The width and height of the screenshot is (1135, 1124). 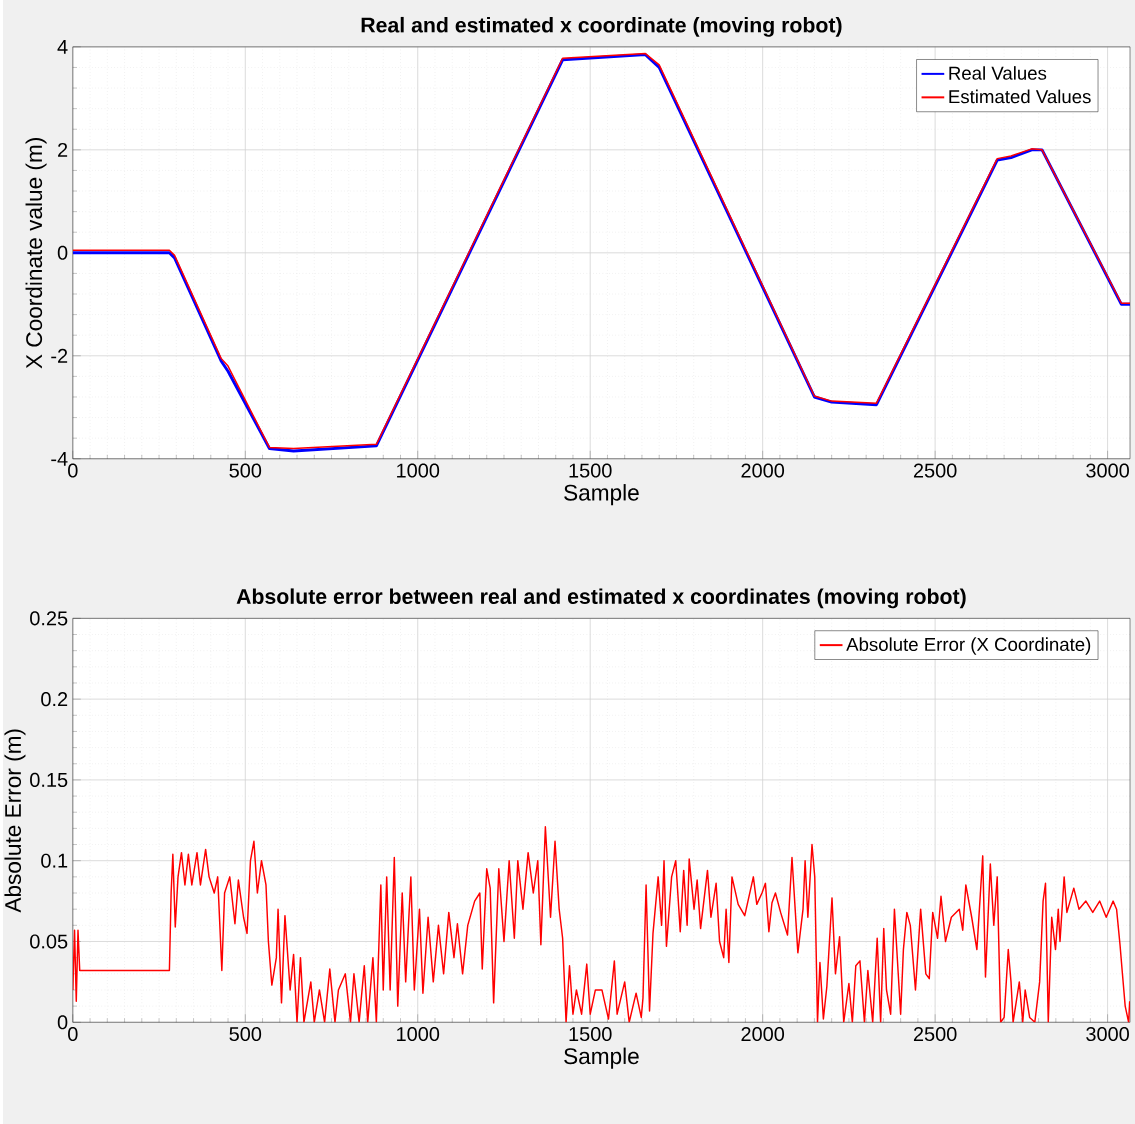 I want to click on y-tick-label: 2, so click(x=63, y=149).